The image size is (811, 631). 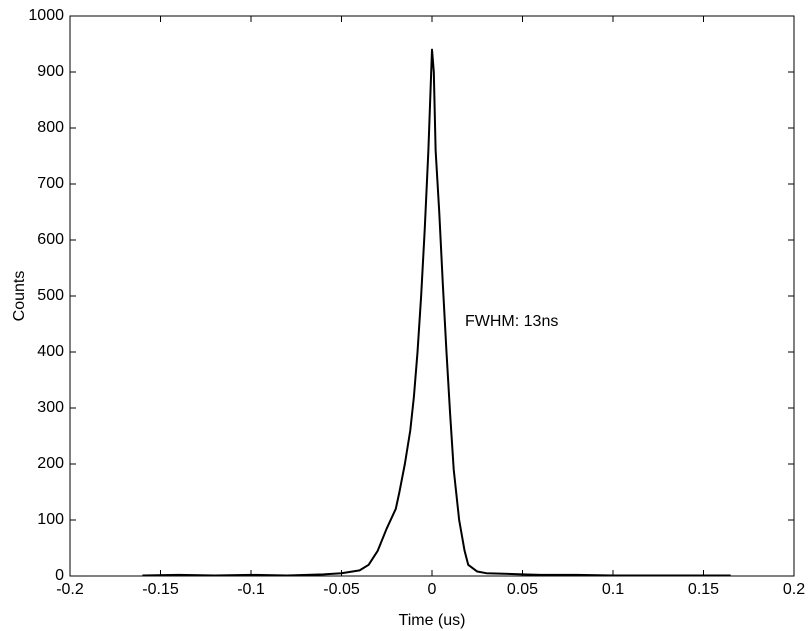 I want to click on y-axis-label: Counts, so click(x=19, y=296).